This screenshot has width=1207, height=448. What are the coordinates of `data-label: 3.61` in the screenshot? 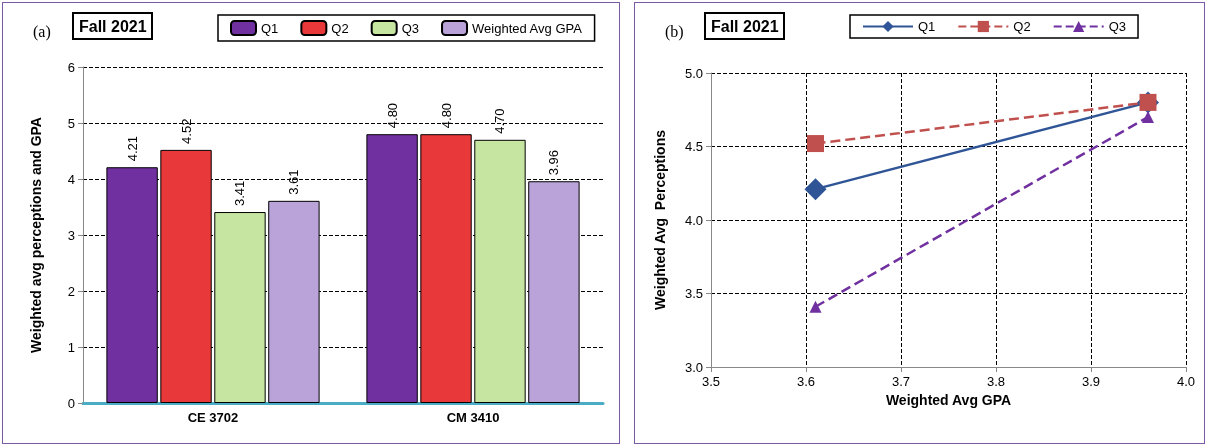 It's located at (294, 182).